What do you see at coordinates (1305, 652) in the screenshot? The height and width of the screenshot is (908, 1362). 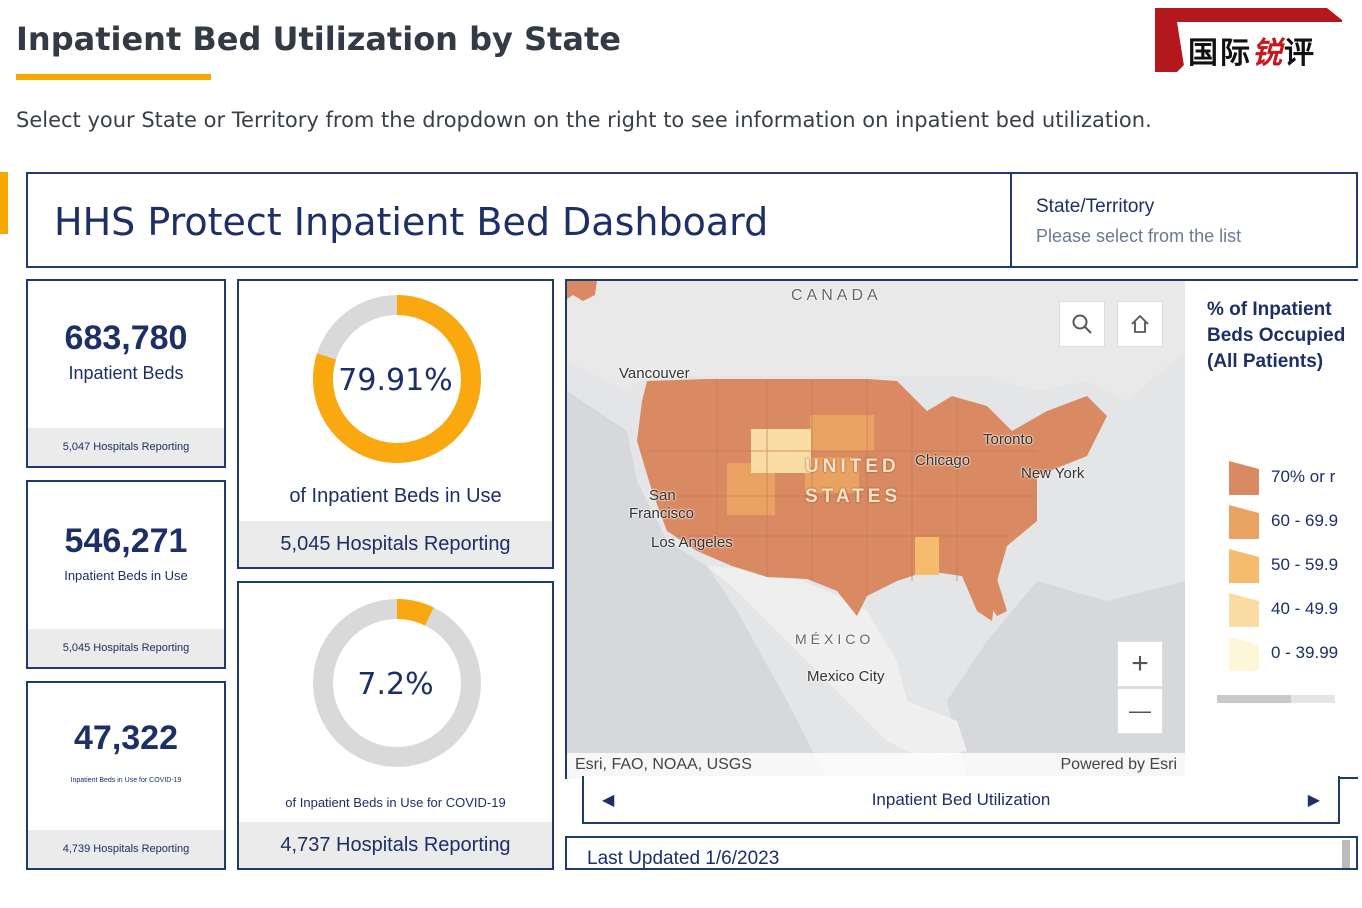 I see `legend-label: 0 - 39.99` at bounding box center [1305, 652].